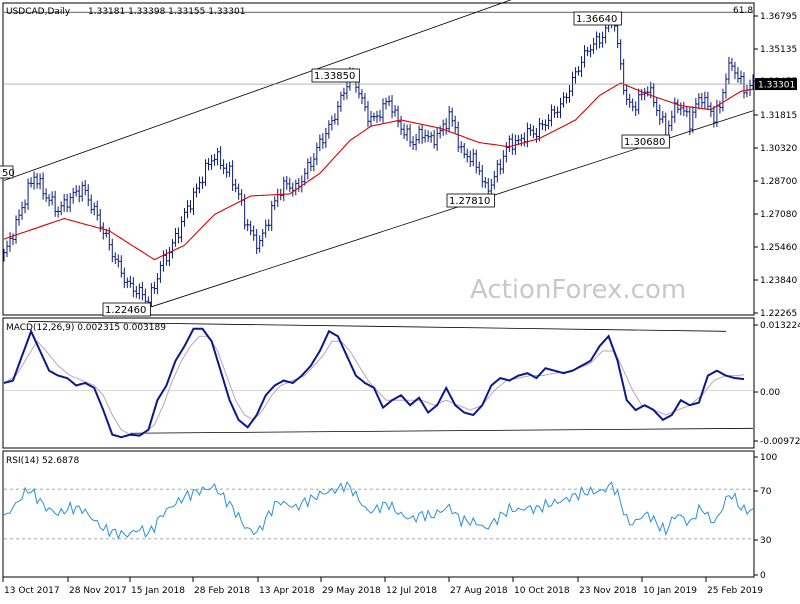  What do you see at coordinates (670, 591) in the screenshot?
I see `x-axis-label: 10 Jan 2019` at bounding box center [670, 591].